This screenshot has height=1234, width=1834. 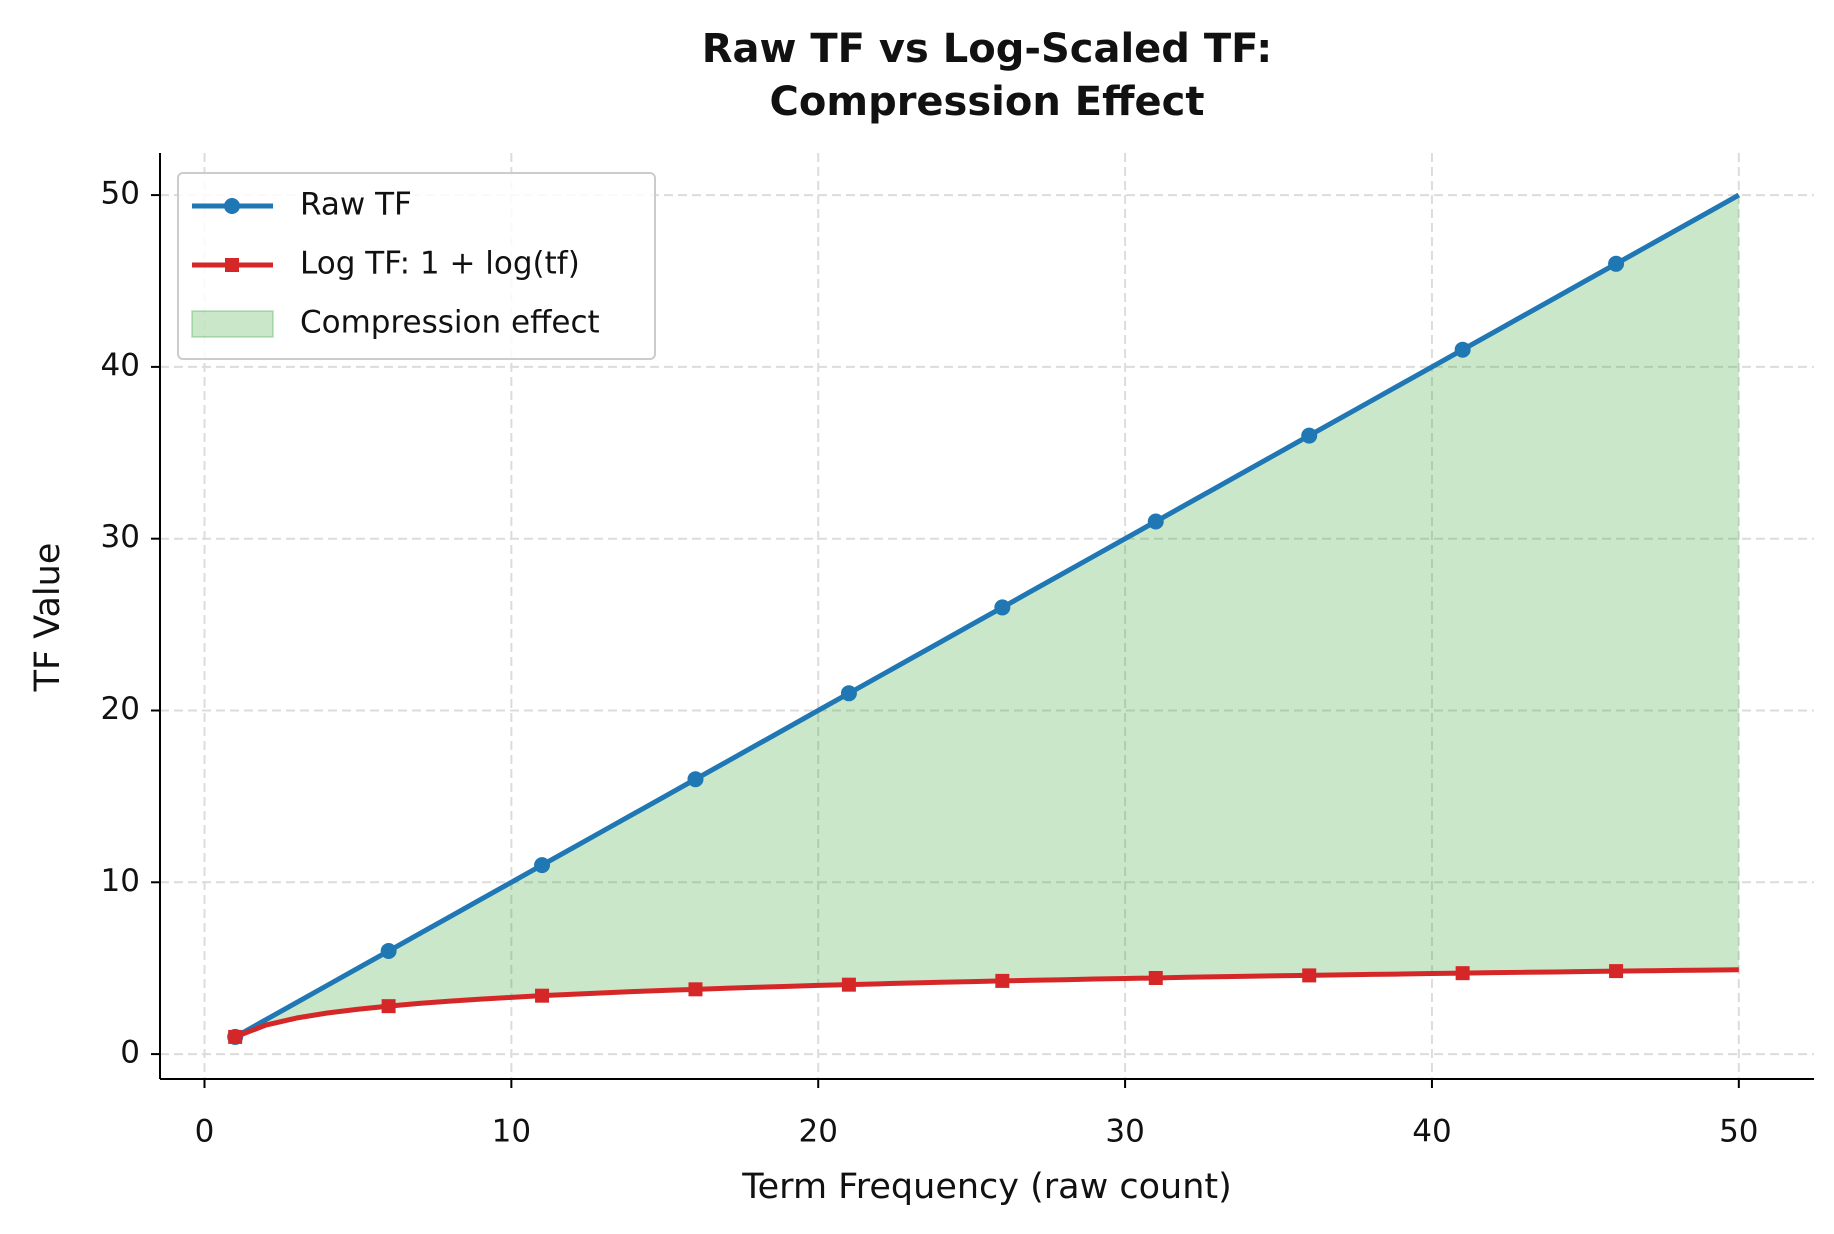 What do you see at coordinates (120, 365) in the screenshot?
I see `y-tick-label: 40` at bounding box center [120, 365].